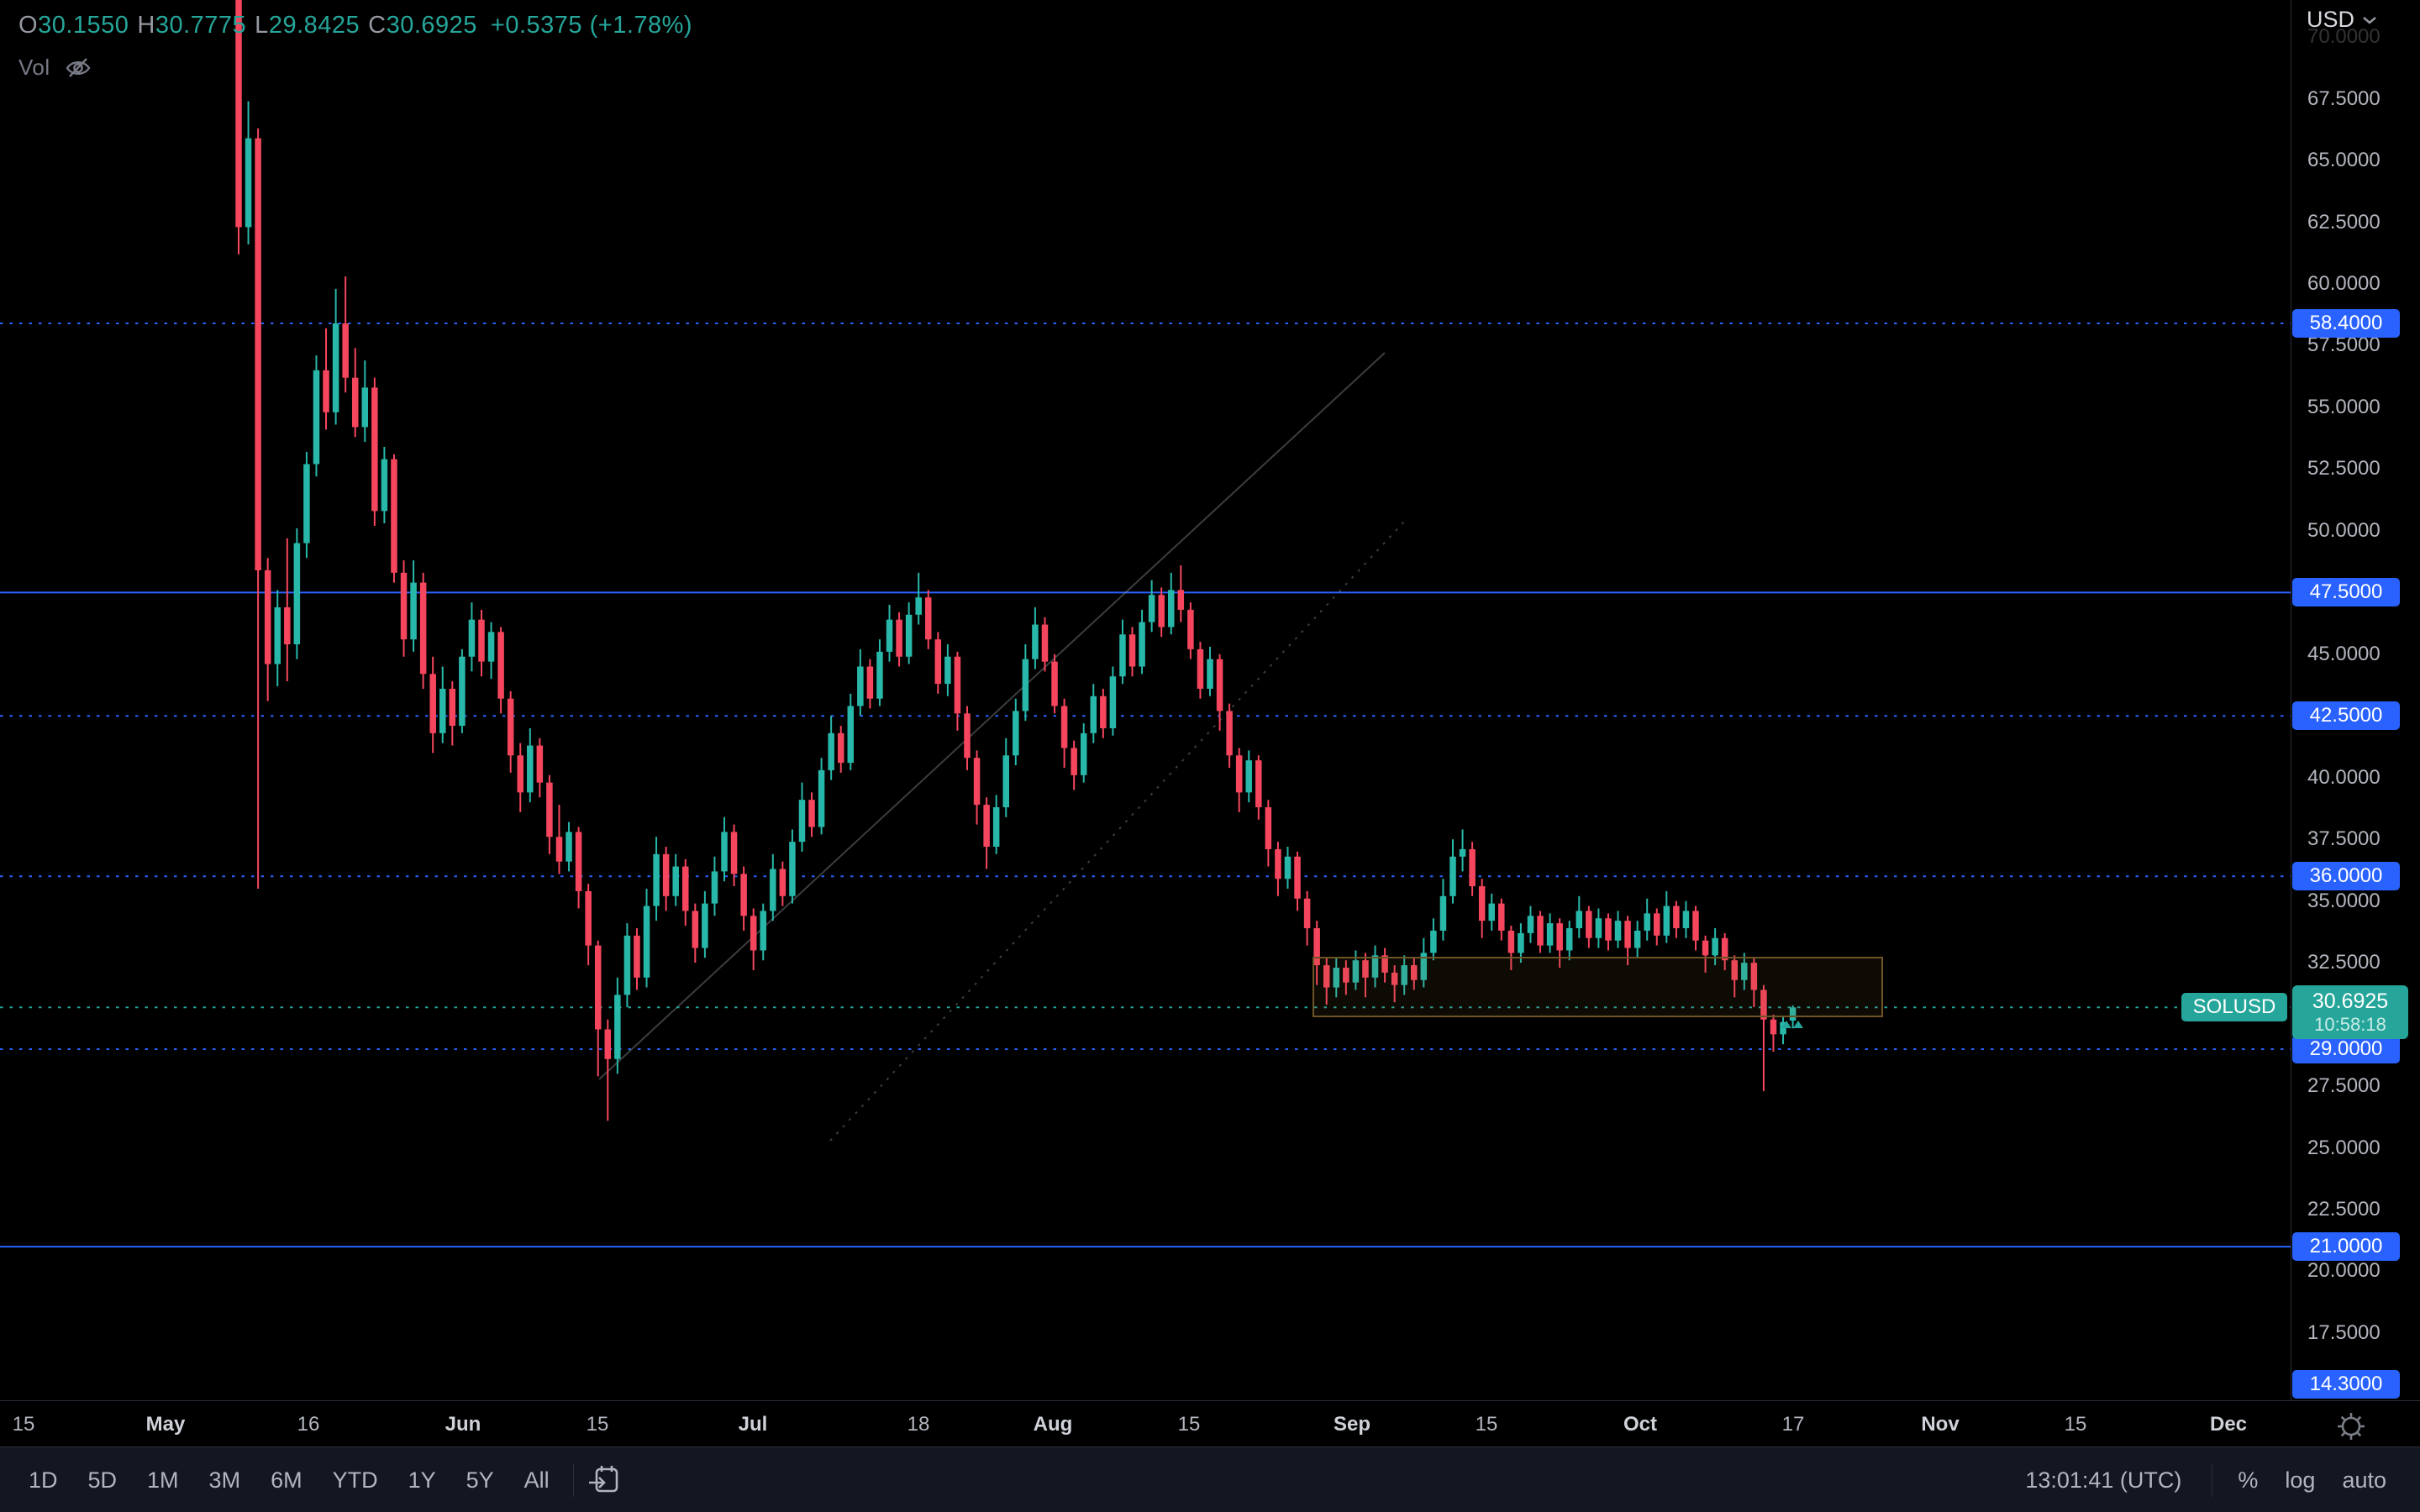 Image resolution: width=2420 pixels, height=1512 pixels. I want to click on time-tick-sep: Sep, so click(1351, 1424).